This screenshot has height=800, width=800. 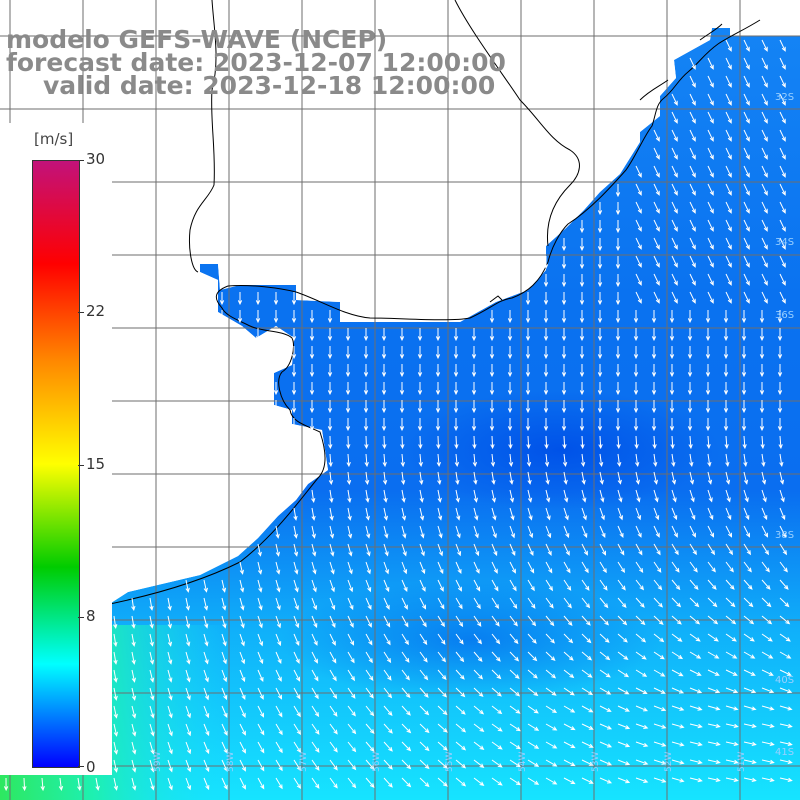 What do you see at coordinates (56, 464) in the screenshot?
I see `colorbar` at bounding box center [56, 464].